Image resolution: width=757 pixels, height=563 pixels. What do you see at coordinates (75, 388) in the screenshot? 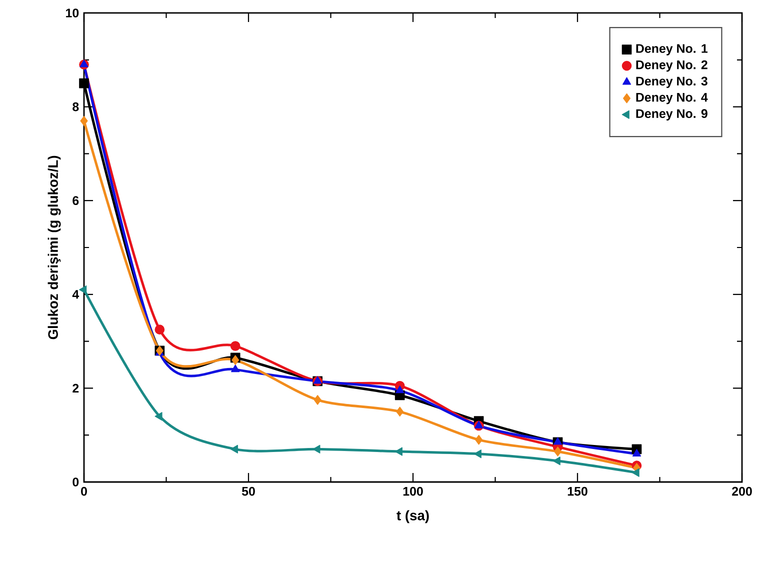
I see `y-tick-label: 2` at bounding box center [75, 388].